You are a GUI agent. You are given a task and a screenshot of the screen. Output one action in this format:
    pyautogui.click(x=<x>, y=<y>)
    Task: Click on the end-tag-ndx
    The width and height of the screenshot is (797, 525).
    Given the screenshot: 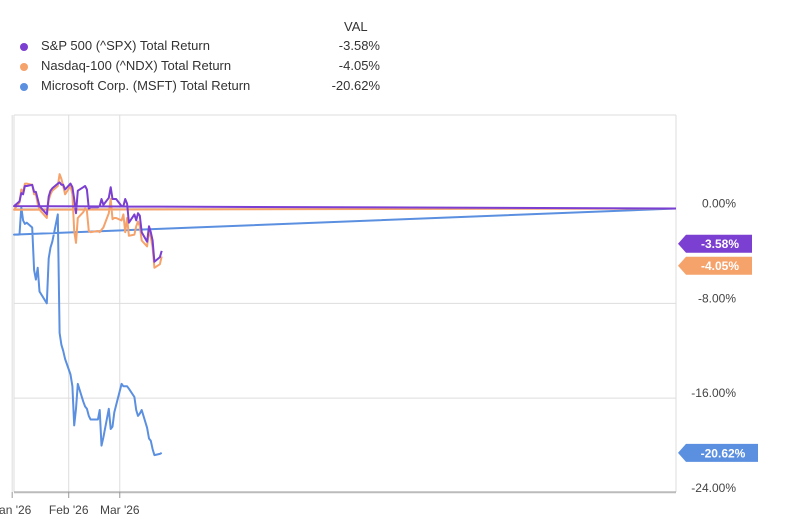 What is the action you would take?
    pyautogui.click(x=715, y=265)
    